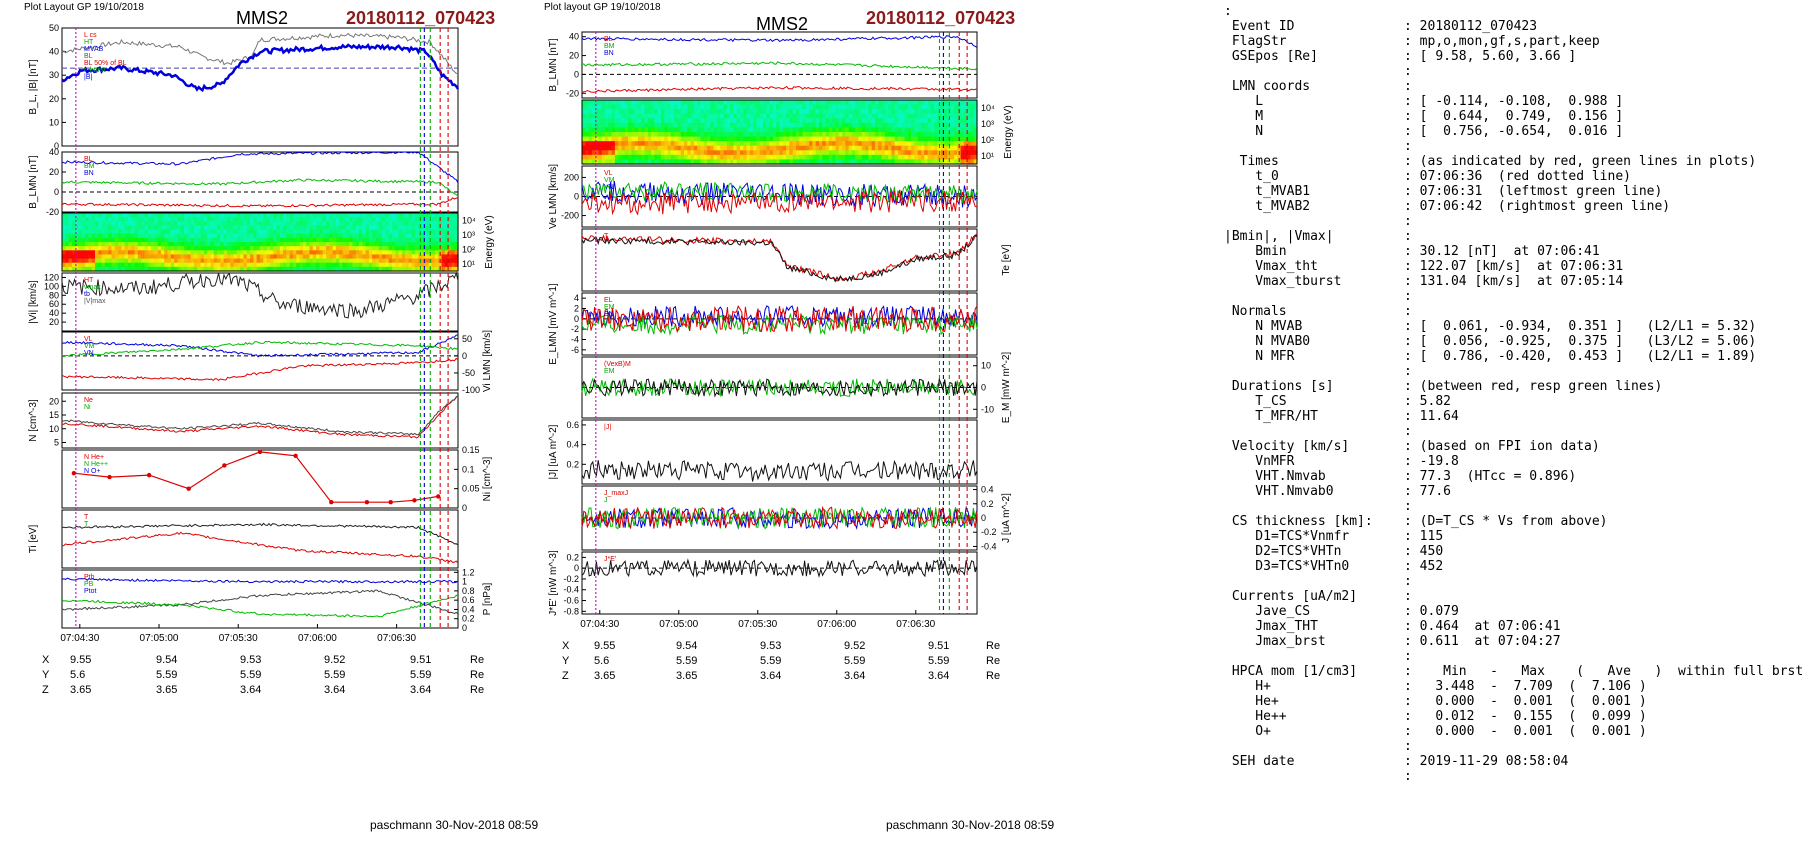 The image size is (1804, 841). I want to click on tick-label: 40, so click(54, 52).